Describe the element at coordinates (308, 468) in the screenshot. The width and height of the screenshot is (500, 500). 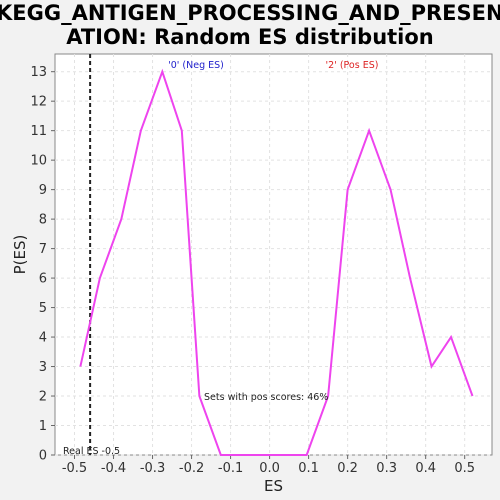
I see `x-tick-label: 0.1` at that location.